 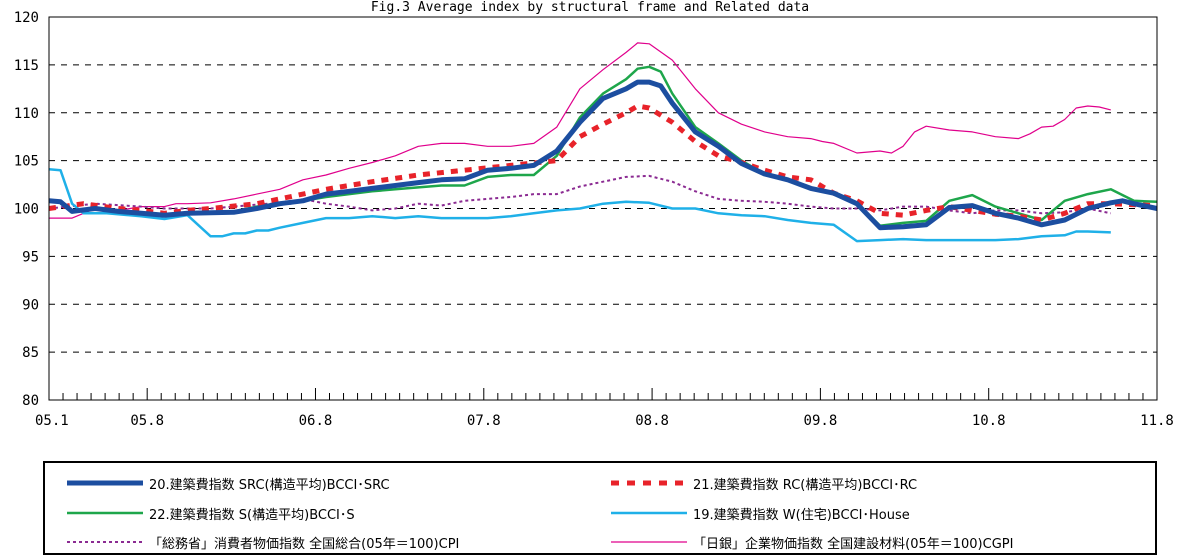 I want to click on legend-swatch-house, so click(x=649, y=513).